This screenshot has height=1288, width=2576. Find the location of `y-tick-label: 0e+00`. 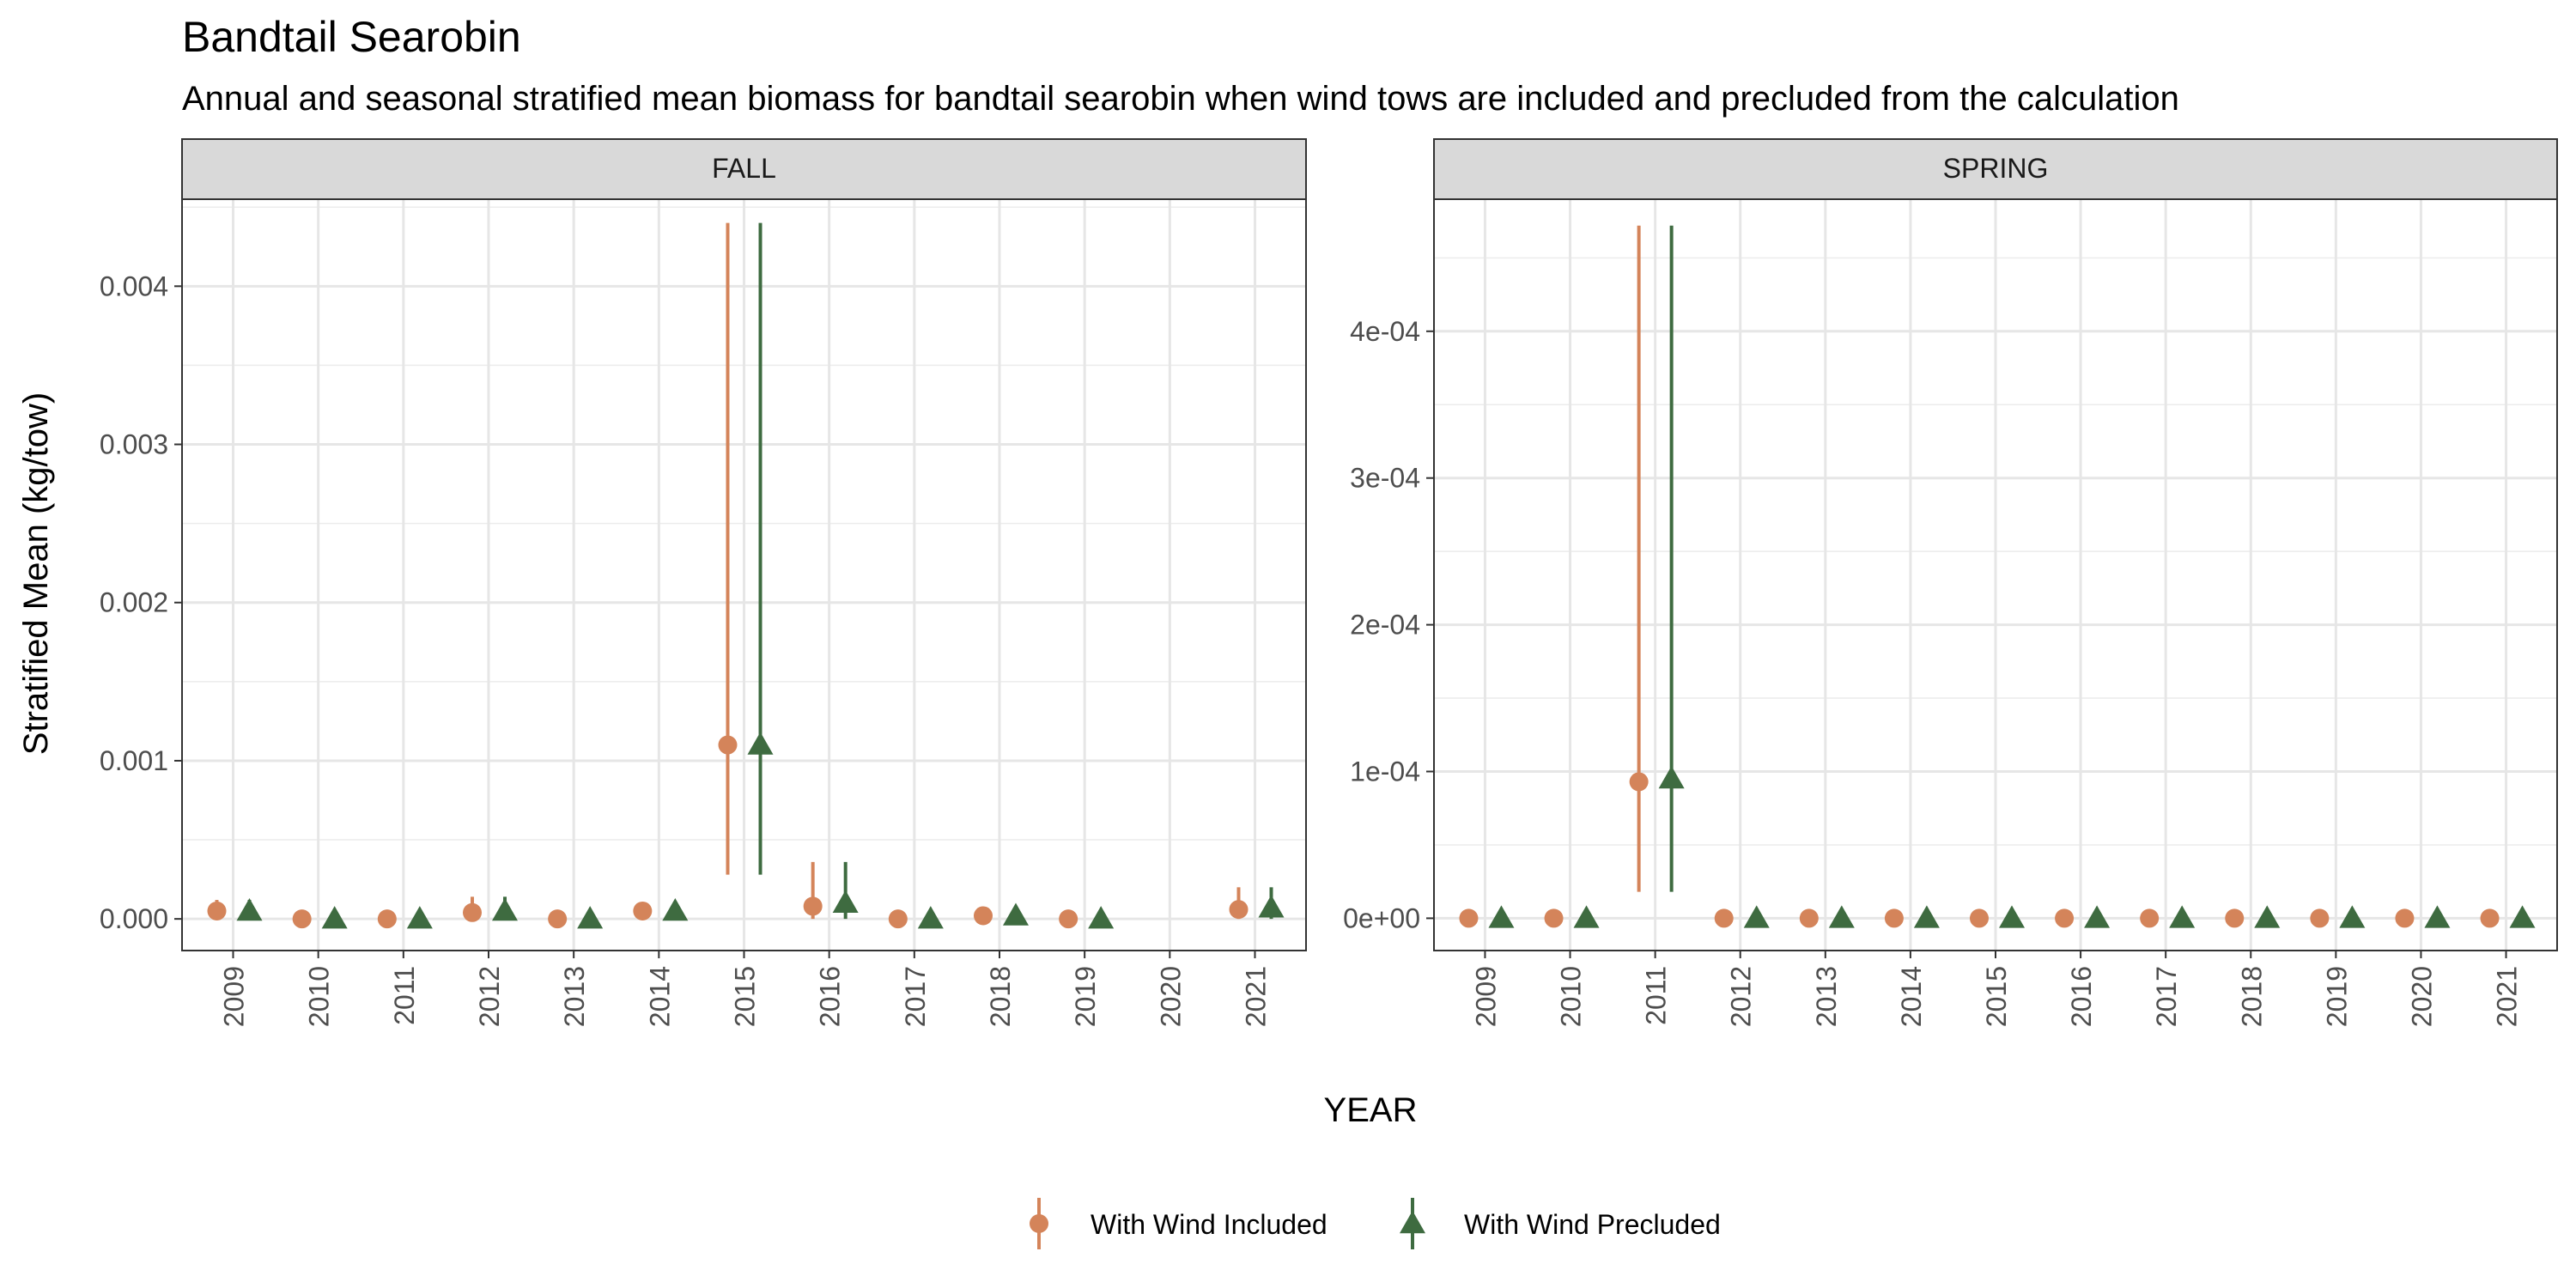

y-tick-label: 0e+00 is located at coordinates (1382, 918).